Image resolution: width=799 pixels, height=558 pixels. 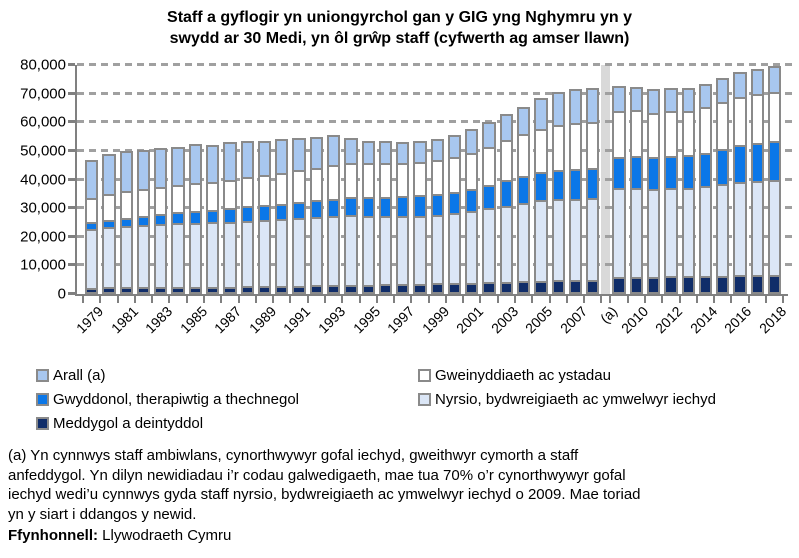 I want to click on legend-item-right-1: Gweinyddiaeth ac ystadau, so click(x=567, y=375).